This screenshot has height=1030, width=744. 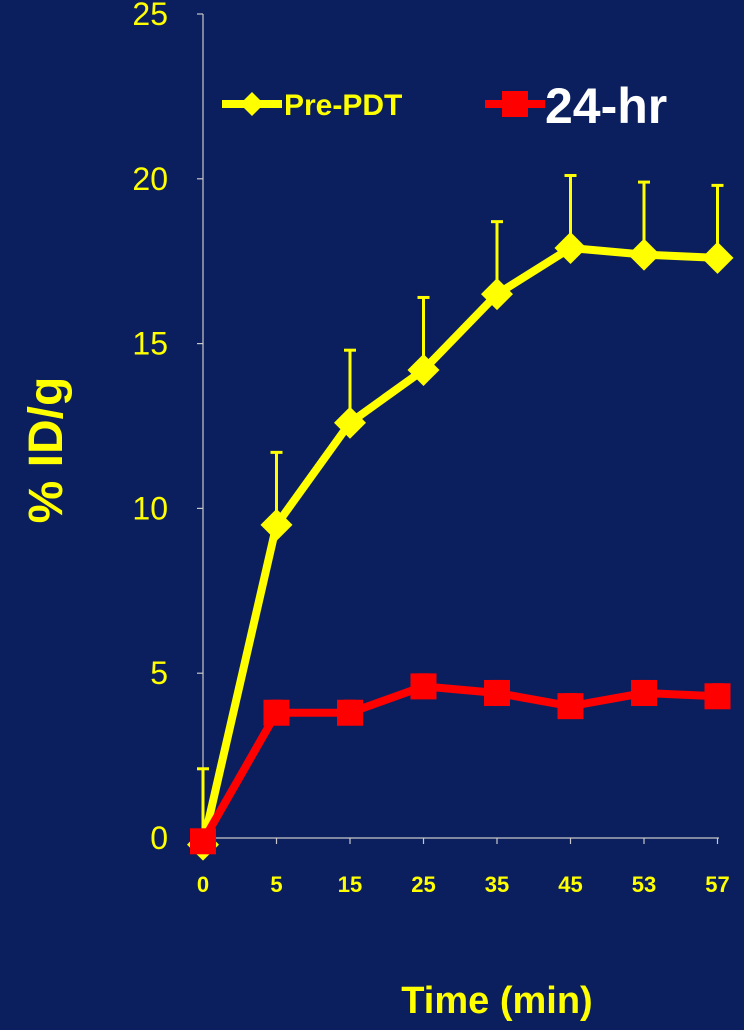 I want to click on x-axis-label: Time (min), so click(x=496, y=1001).